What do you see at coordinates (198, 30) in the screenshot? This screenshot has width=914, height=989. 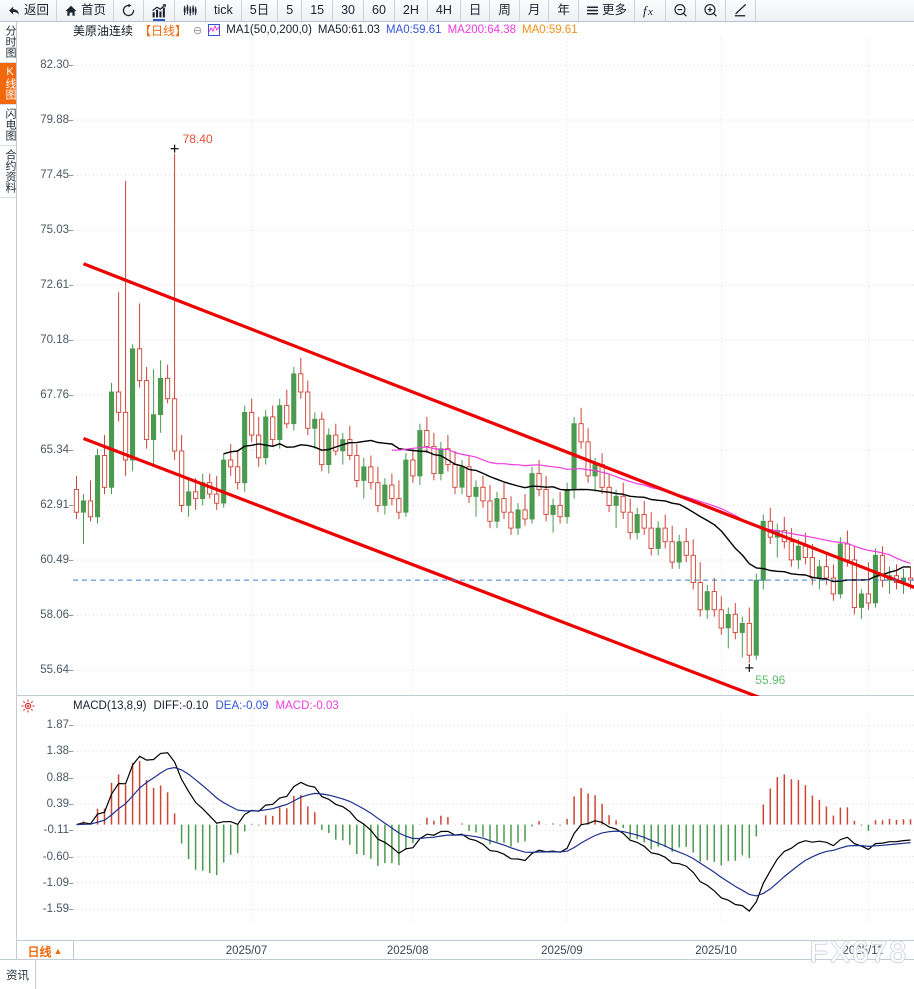 I see `collapse-icon: ⊖` at bounding box center [198, 30].